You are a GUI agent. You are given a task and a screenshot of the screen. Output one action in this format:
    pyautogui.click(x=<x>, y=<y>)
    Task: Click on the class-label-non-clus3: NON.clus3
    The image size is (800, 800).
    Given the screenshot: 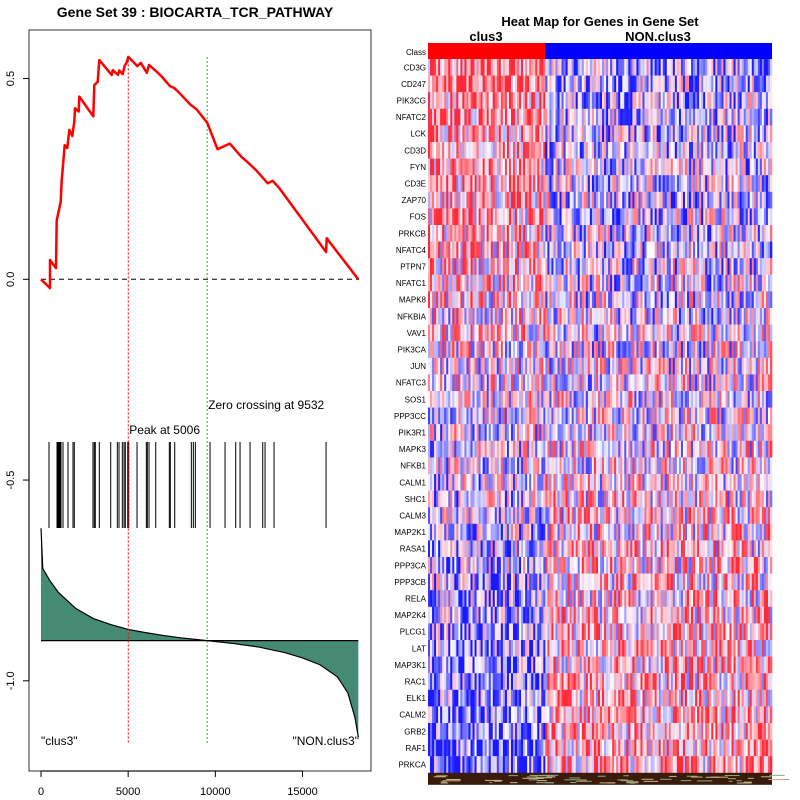 What is the action you would take?
    pyautogui.click(x=658, y=36)
    